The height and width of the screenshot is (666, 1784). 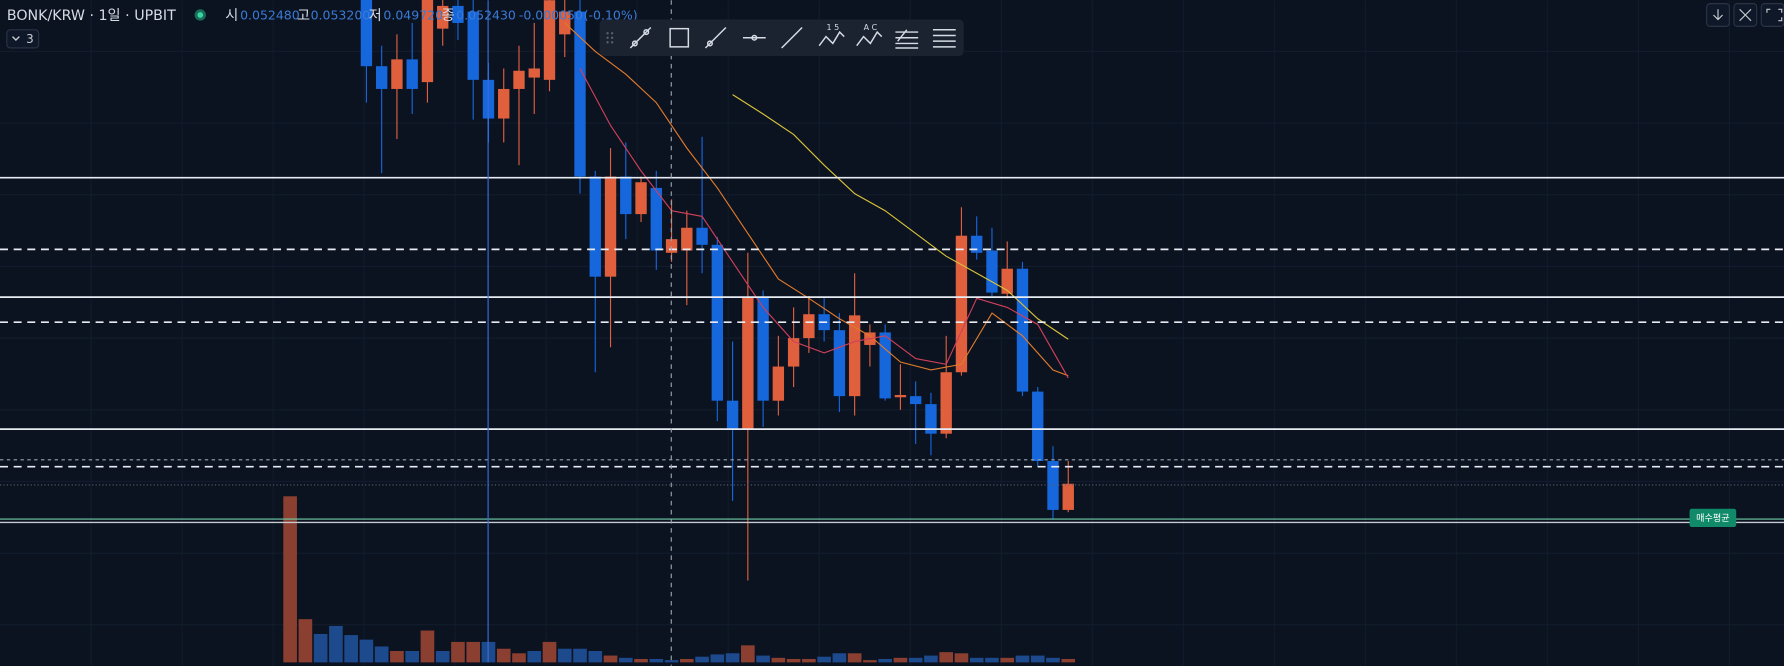 What do you see at coordinates (715, 37) in the screenshot?
I see `ray-tool` at bounding box center [715, 37].